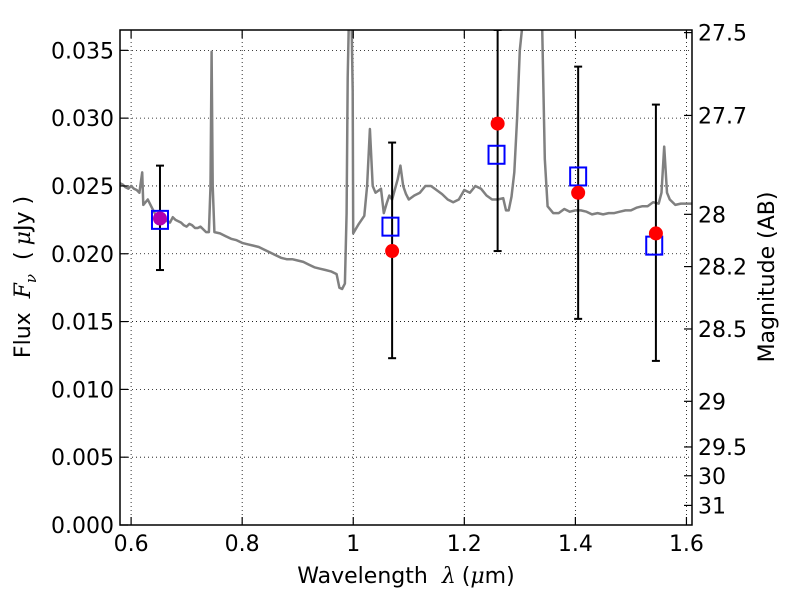  What do you see at coordinates (82, 119) in the screenshot?
I see `y-tick-label: 0.030` at bounding box center [82, 119].